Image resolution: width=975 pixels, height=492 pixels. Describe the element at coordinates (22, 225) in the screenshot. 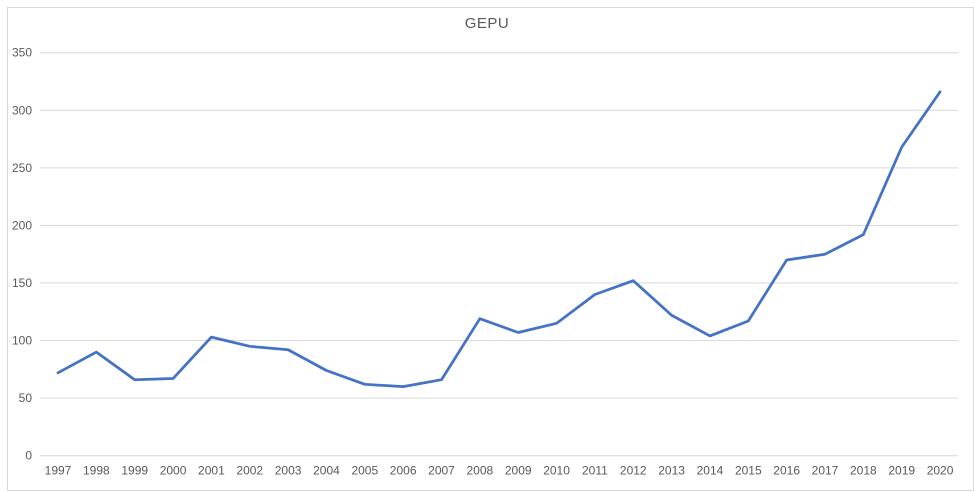

I see `y-axis-tick-label: 200` at that location.